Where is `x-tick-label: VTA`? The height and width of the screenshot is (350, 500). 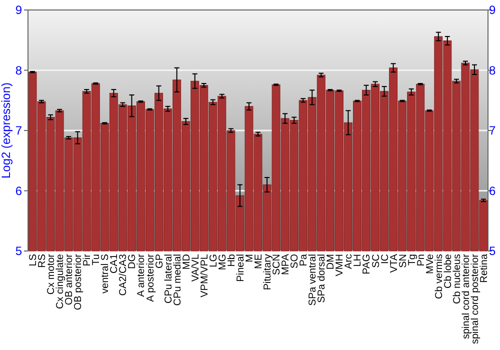
x-tick-label: VTA is located at coordinates (394, 263).